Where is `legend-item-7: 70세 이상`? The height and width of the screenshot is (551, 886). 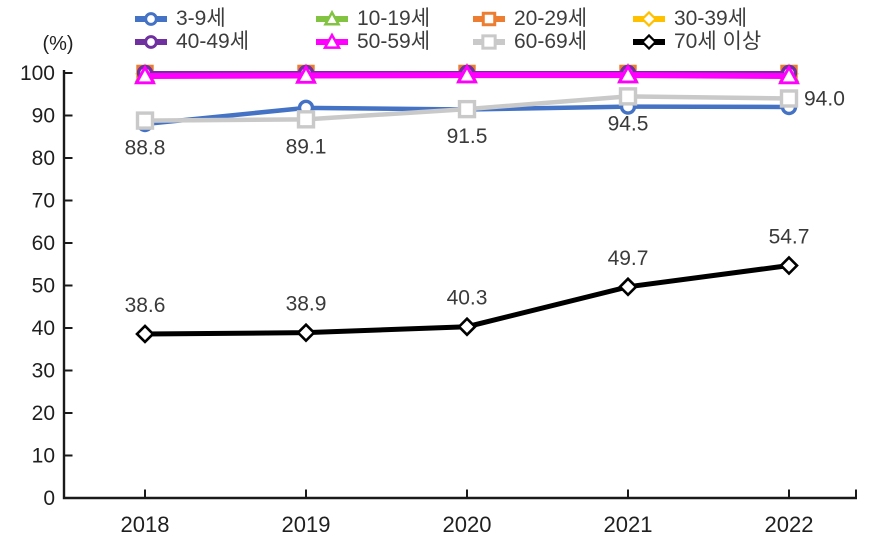
legend-item-7: 70세 이상 is located at coordinates (696, 41).